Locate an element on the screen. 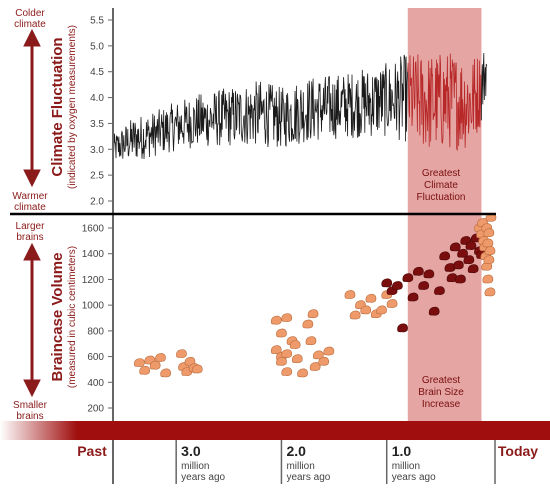 The height and width of the screenshot is (494, 550). brain-subtitle: (measured in cubic centimeters) is located at coordinates (72, 317).